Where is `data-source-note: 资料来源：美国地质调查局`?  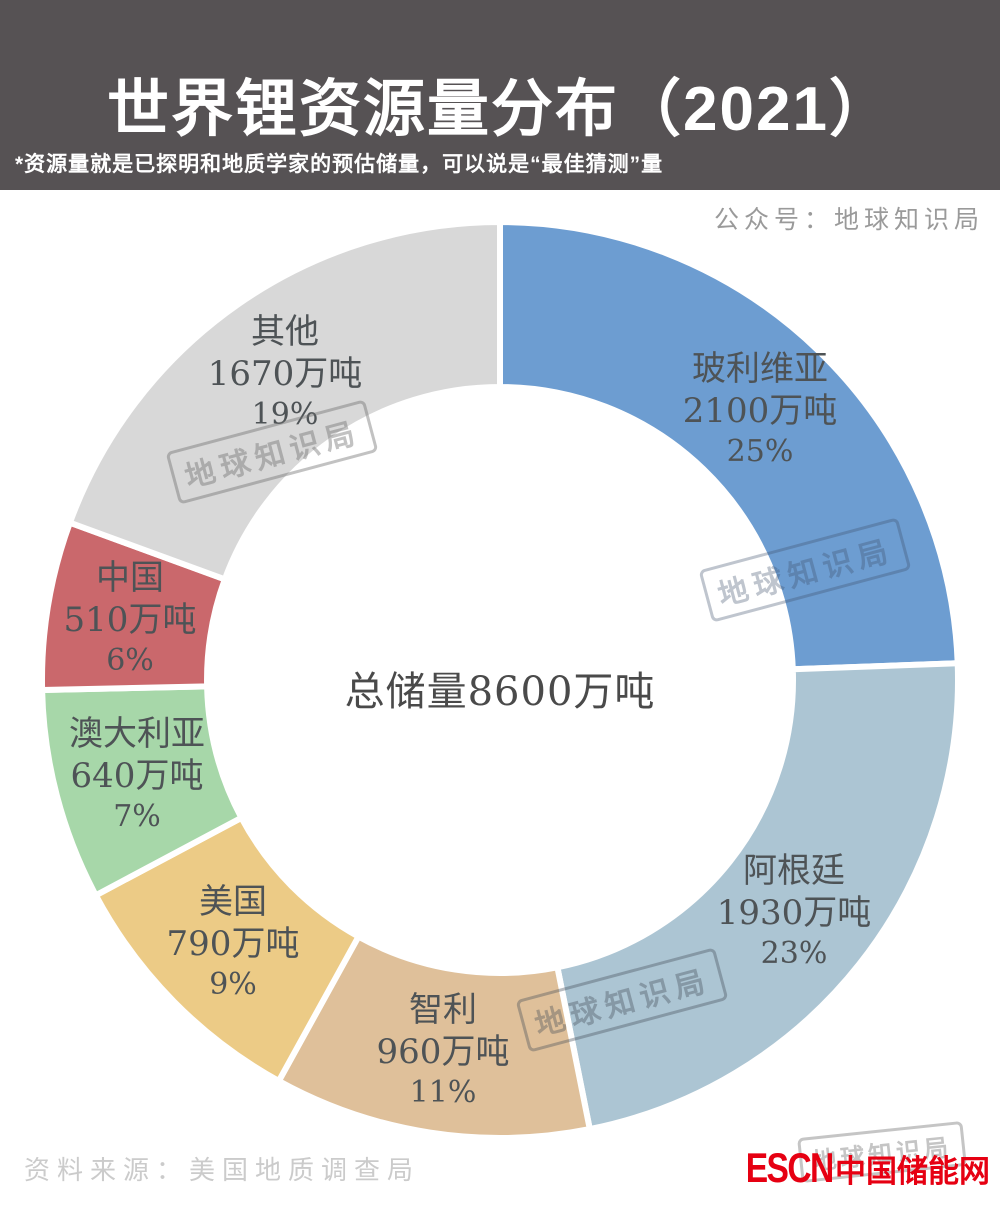
data-source-note: 资料来源：美国地质调查局 is located at coordinates (222, 1171).